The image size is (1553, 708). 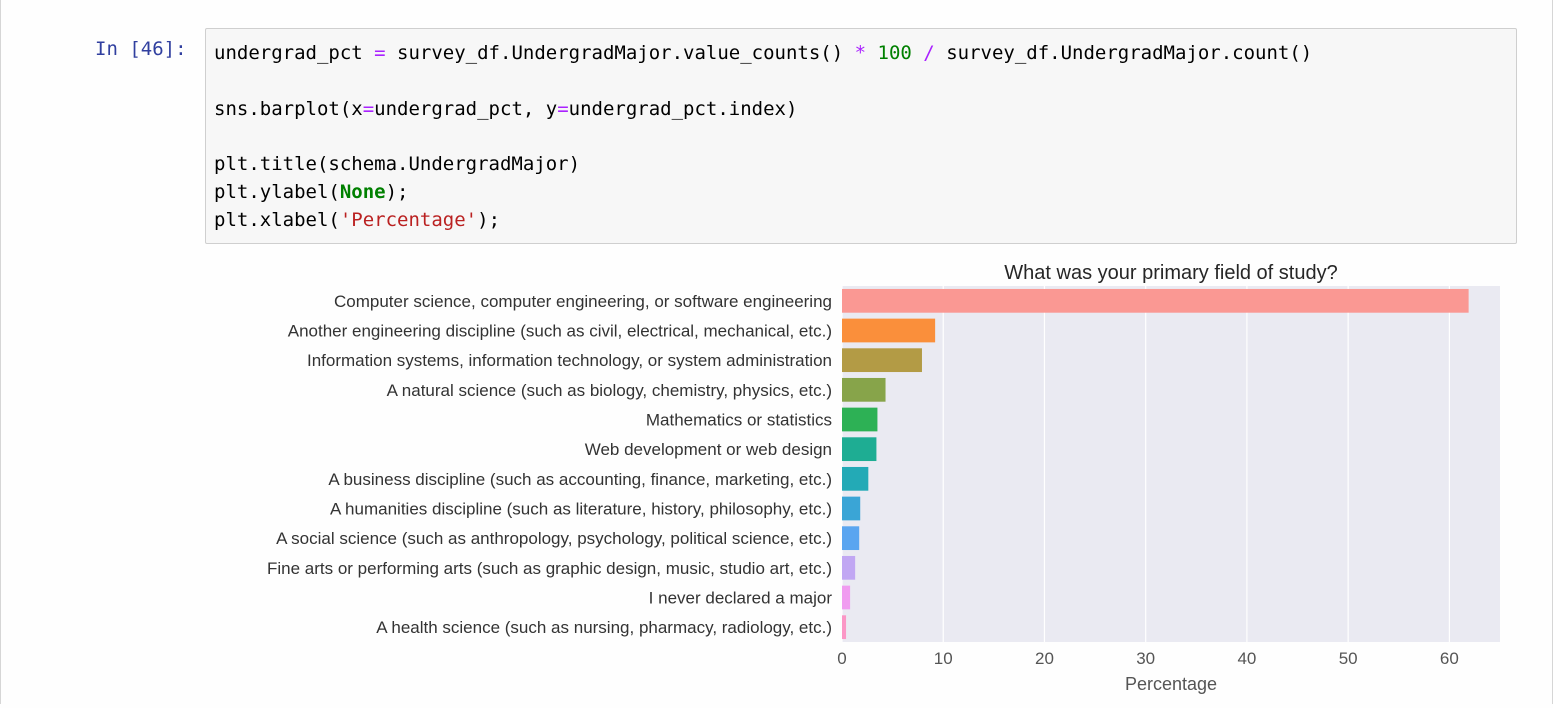 What do you see at coordinates (841, 658) in the screenshot?
I see `x-tick-label: 0` at bounding box center [841, 658].